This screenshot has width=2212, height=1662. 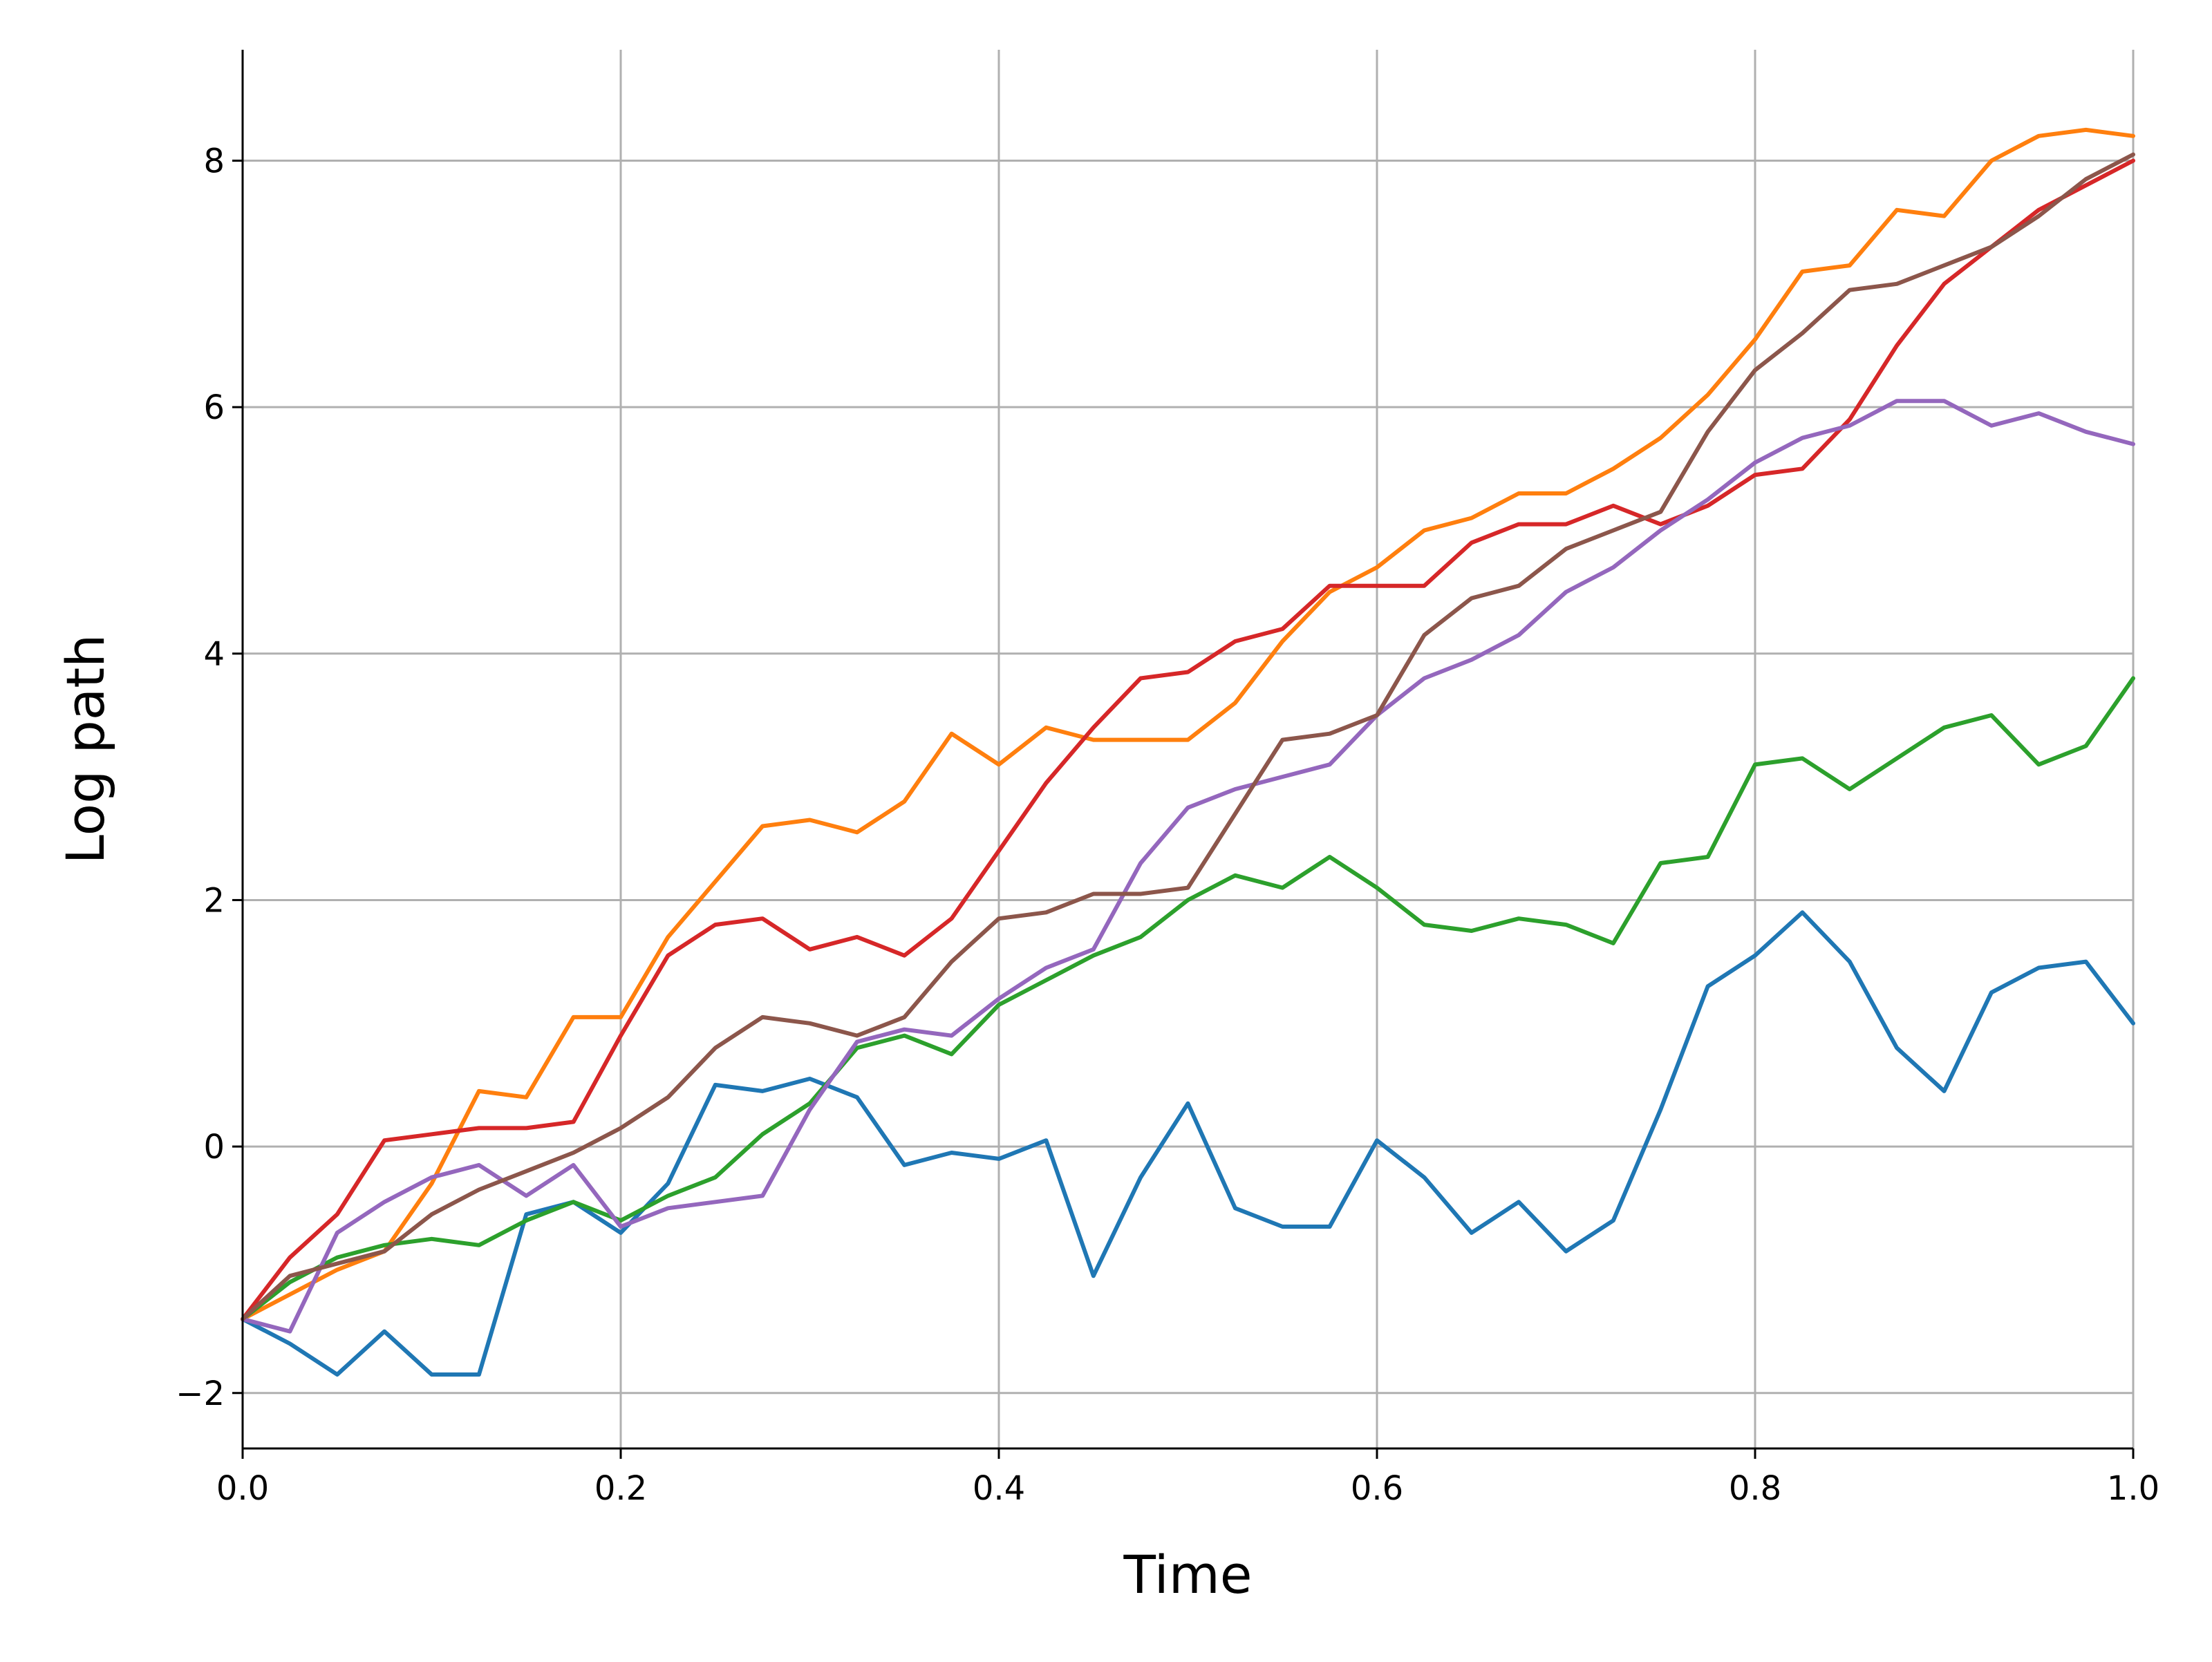 What do you see at coordinates (214, 407) in the screenshot?
I see `y-tick-label: 6` at bounding box center [214, 407].